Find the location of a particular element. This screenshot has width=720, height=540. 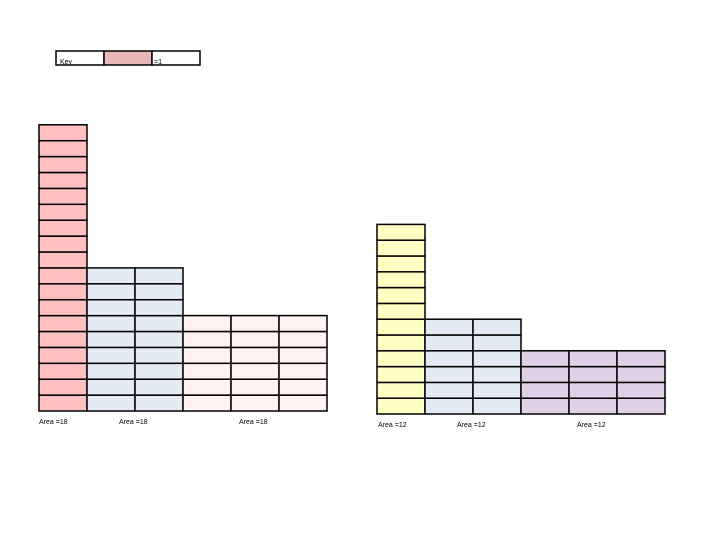

right-bar-group is located at coordinates (521, 319).